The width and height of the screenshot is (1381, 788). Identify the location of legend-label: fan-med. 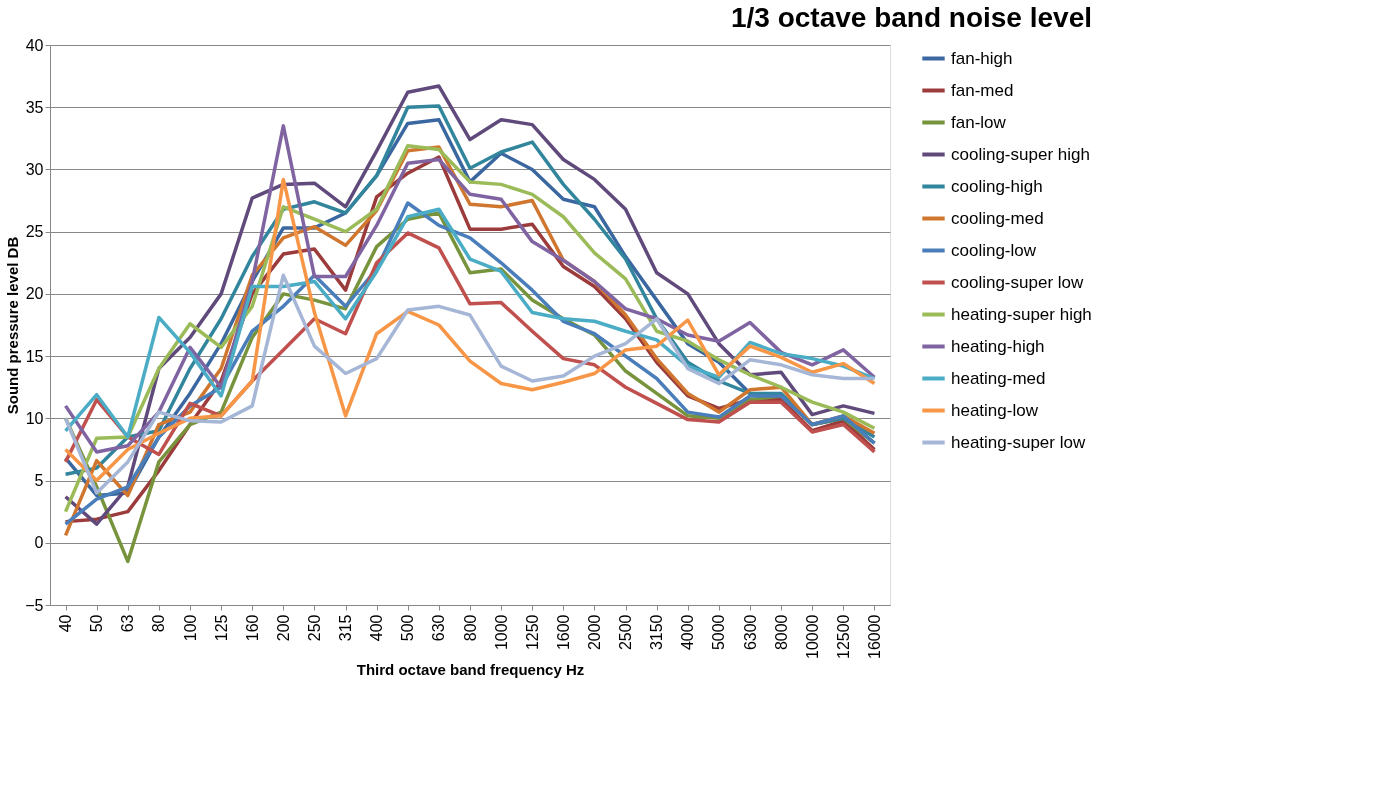
(982, 90).